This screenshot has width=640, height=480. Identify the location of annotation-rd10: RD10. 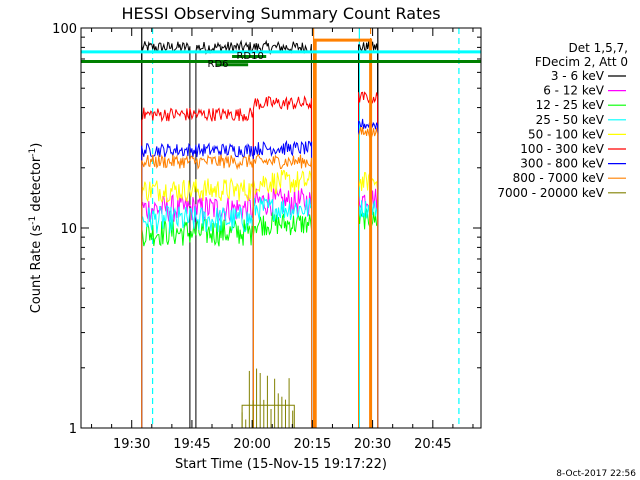
(249, 56).